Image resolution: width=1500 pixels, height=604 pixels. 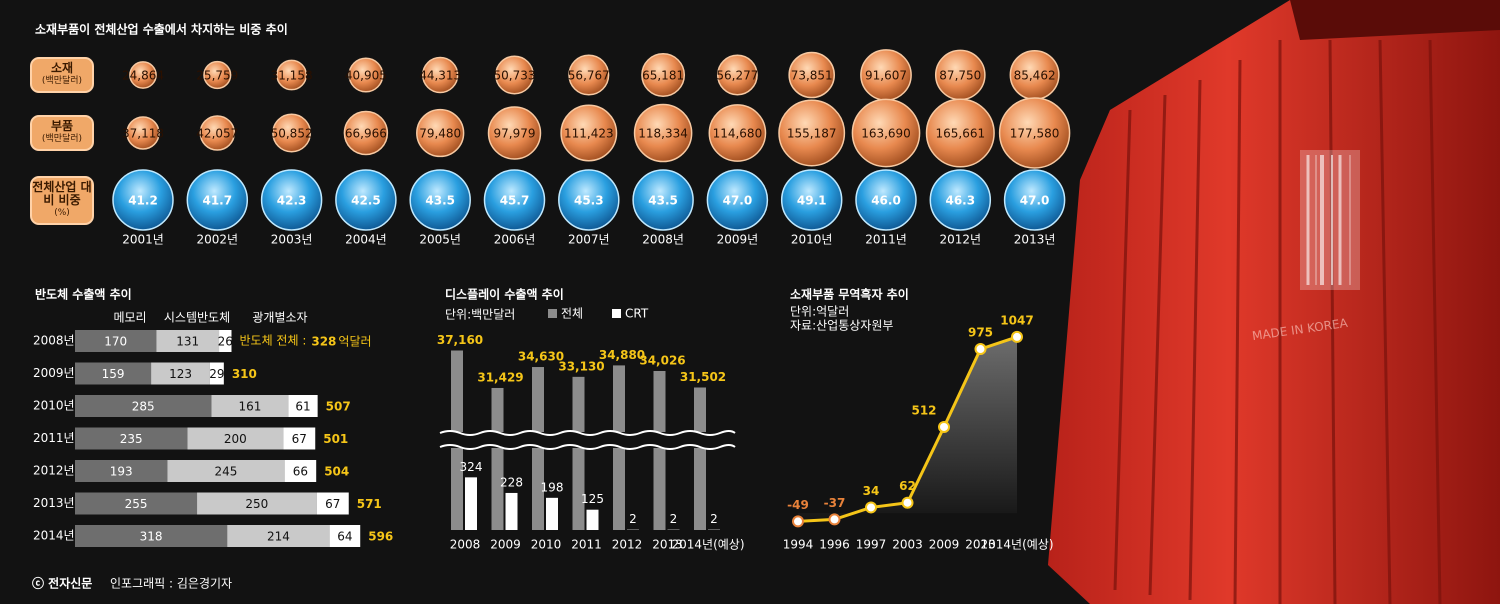 I want to click on total-label: 596, so click(x=380, y=537).